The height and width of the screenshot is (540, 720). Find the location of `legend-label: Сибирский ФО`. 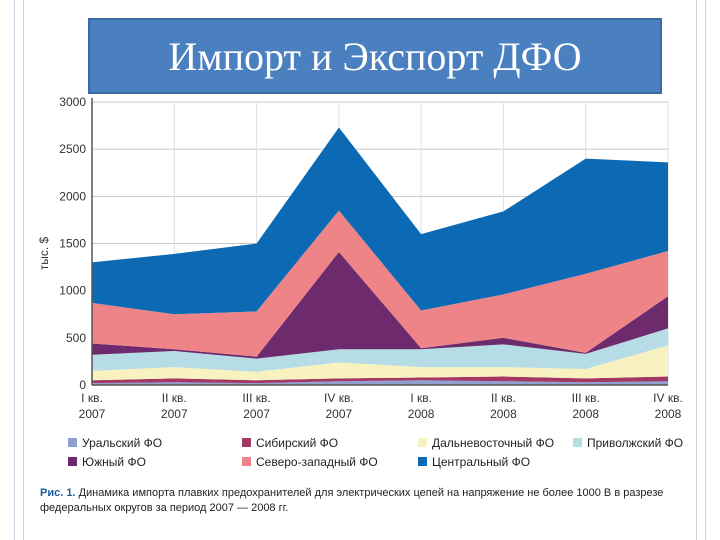

legend-label: Сибирский ФО is located at coordinates (297, 443).